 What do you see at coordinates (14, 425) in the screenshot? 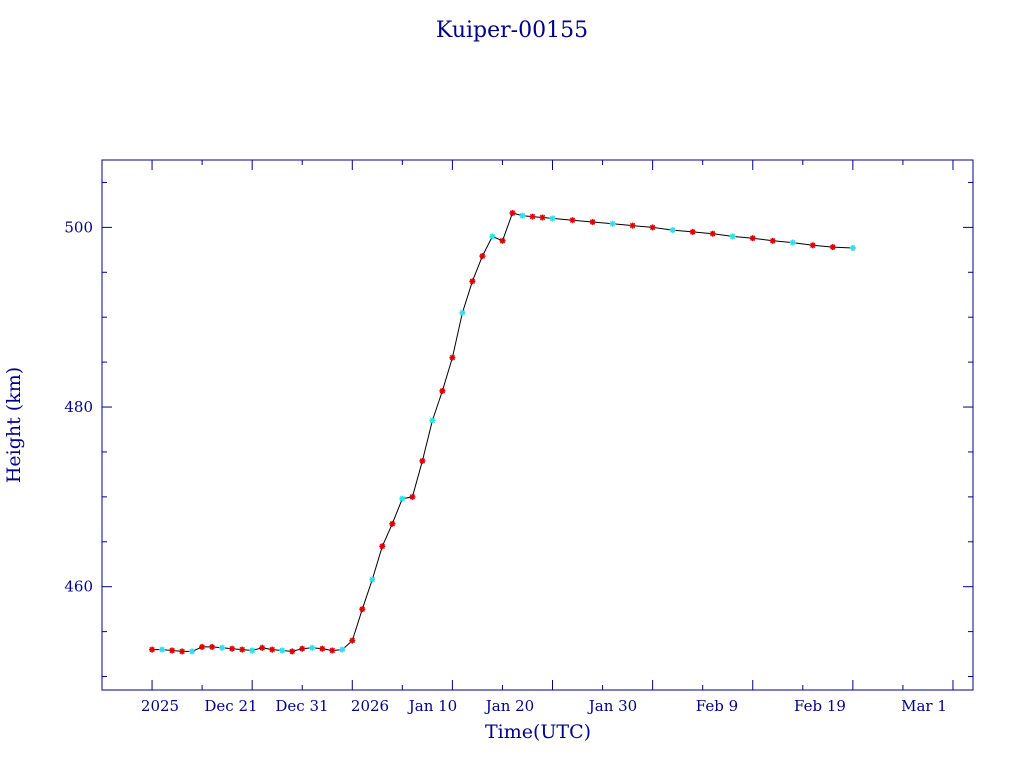
I see `y-axis-label: Height (km)` at bounding box center [14, 425].